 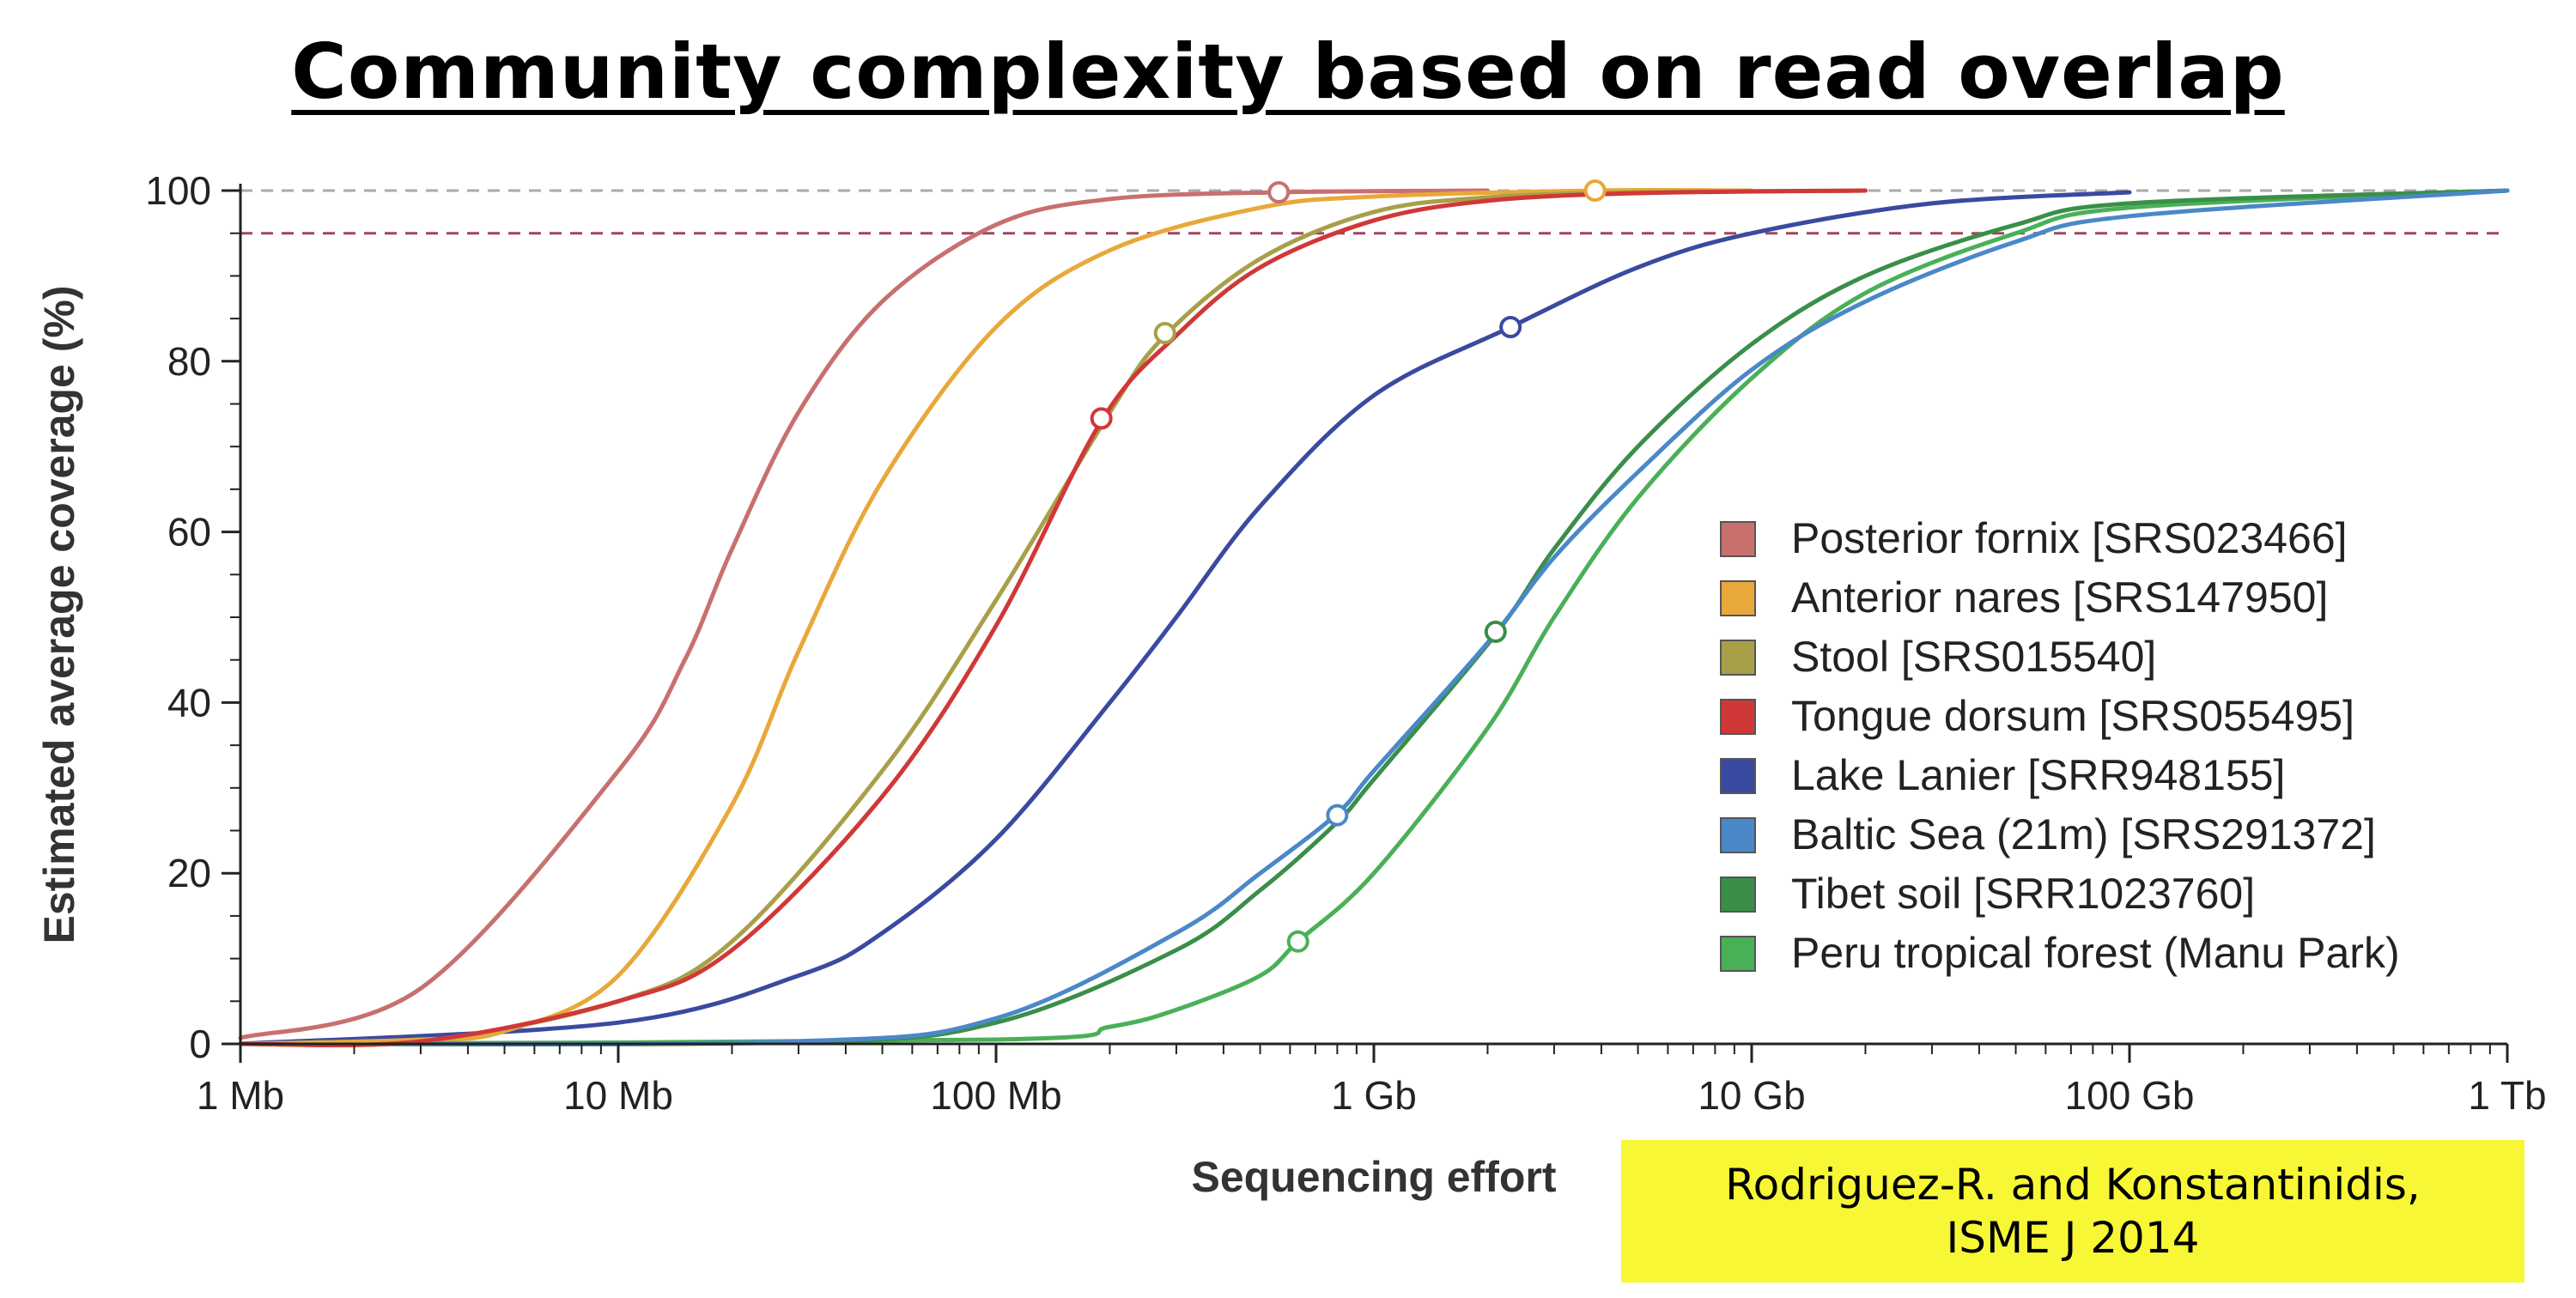 I want to click on x-tick-label: 1 Tb, so click(x=2507, y=1096).